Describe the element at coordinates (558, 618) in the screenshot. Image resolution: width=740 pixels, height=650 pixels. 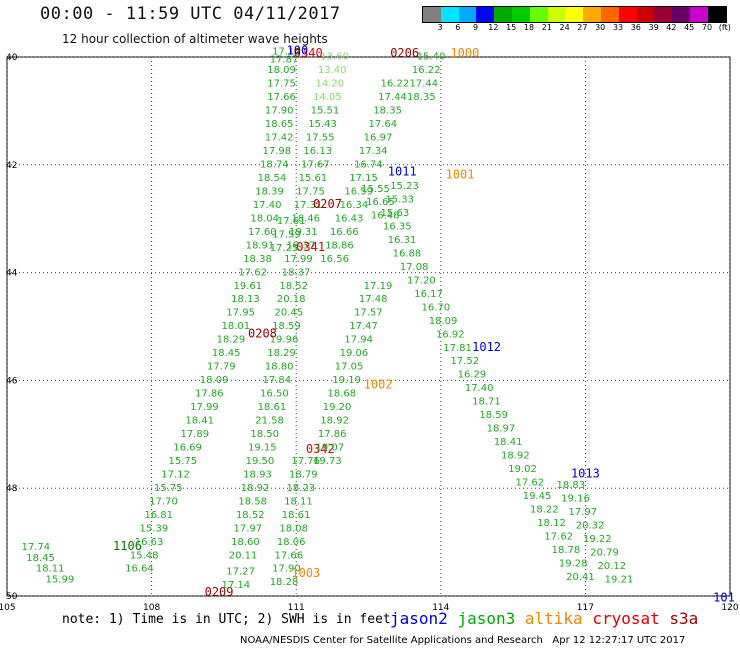
I see `satellite-legend-altika: altika` at that location.